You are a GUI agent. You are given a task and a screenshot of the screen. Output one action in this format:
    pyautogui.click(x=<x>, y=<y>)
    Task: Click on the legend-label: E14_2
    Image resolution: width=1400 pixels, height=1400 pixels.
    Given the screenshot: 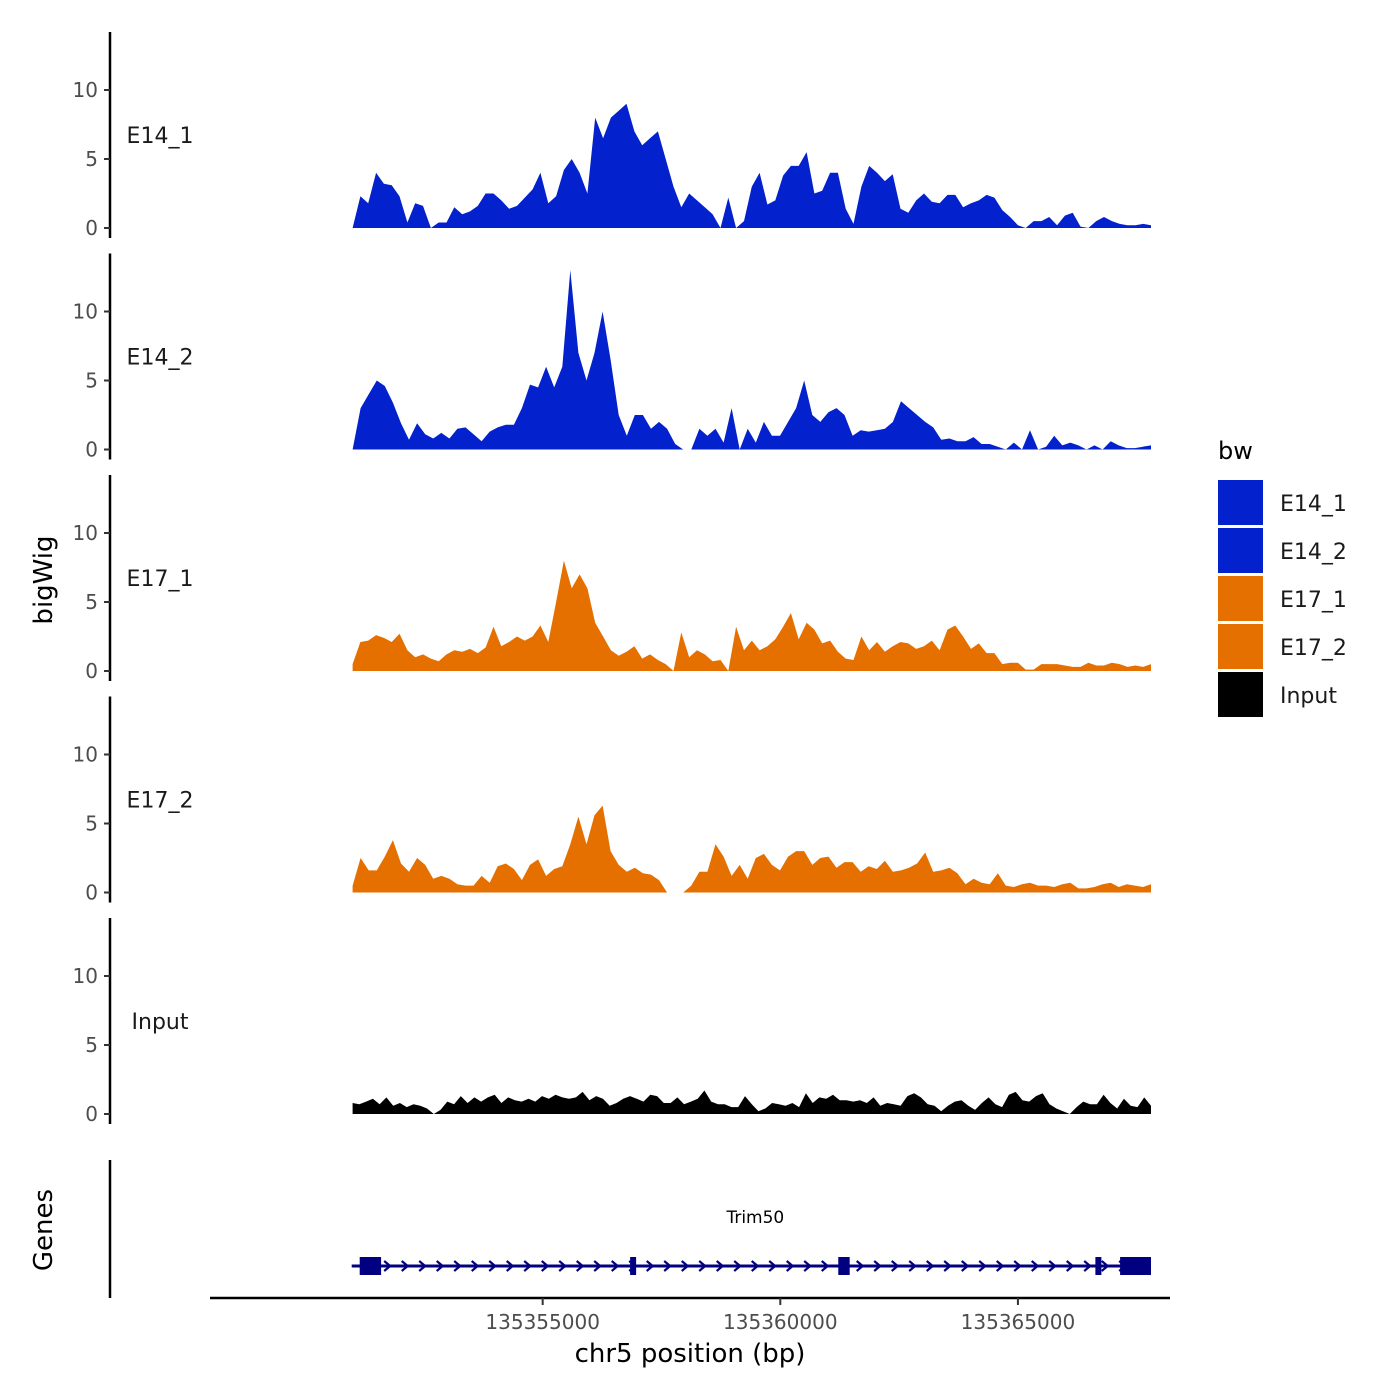 What is the action you would take?
    pyautogui.click(x=1313, y=552)
    